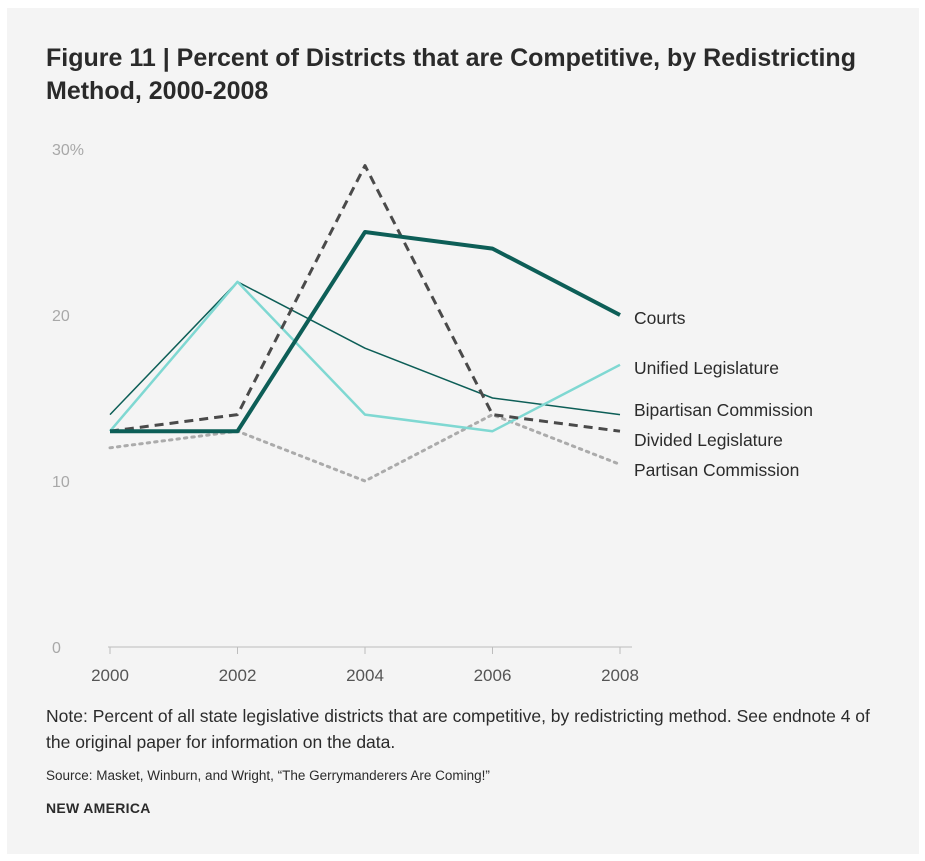 This screenshot has width=925, height=861. Describe the element at coordinates (56, 648) in the screenshot. I see `y-tick-label: 0` at that location.